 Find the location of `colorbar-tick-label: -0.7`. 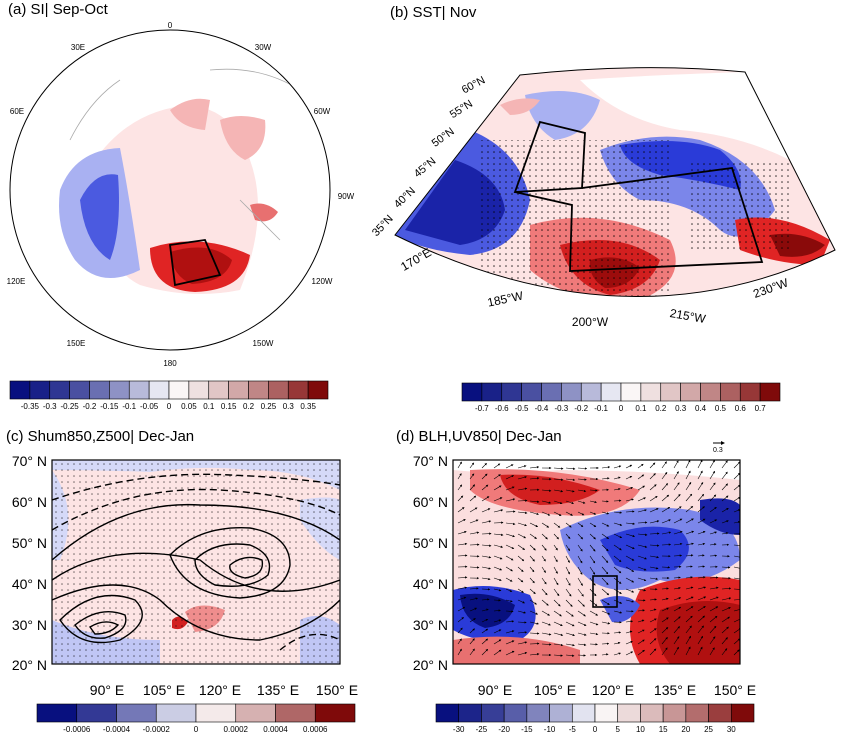

colorbar-tick-label: -0.7 is located at coordinates (482, 408).